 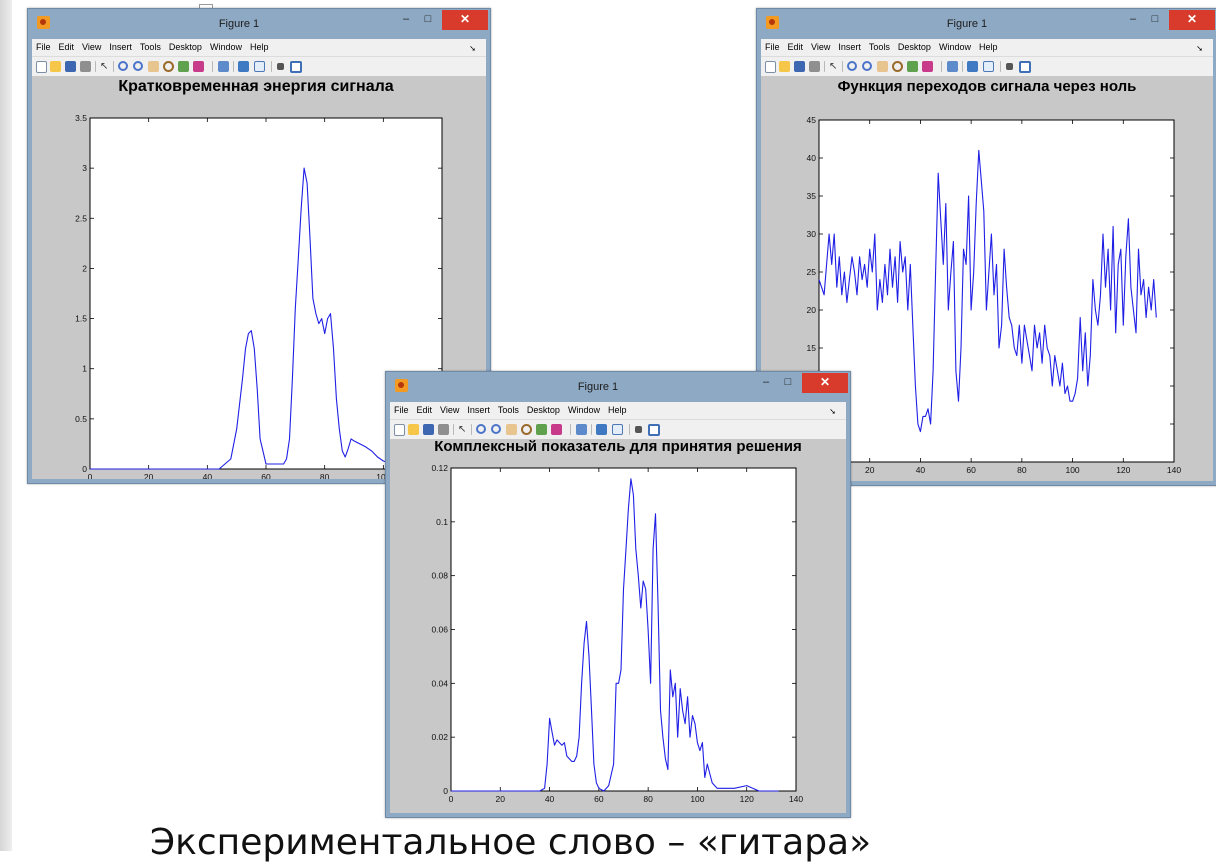 I want to click on x-tick-label: 140, so click(x=1174, y=470).